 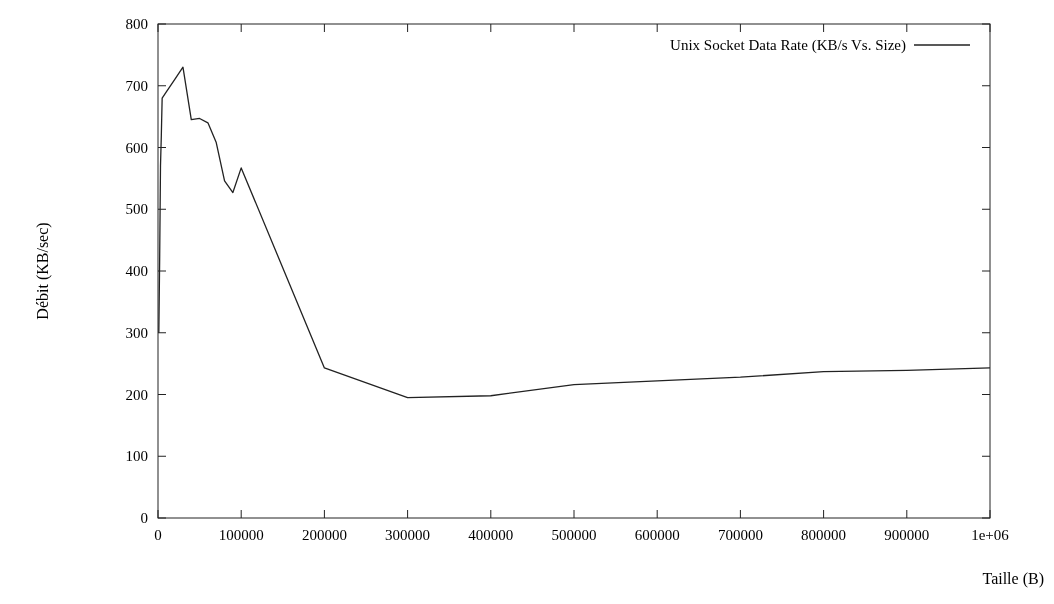 What do you see at coordinates (241, 535) in the screenshot?
I see `x-tick-label: 100000` at bounding box center [241, 535].